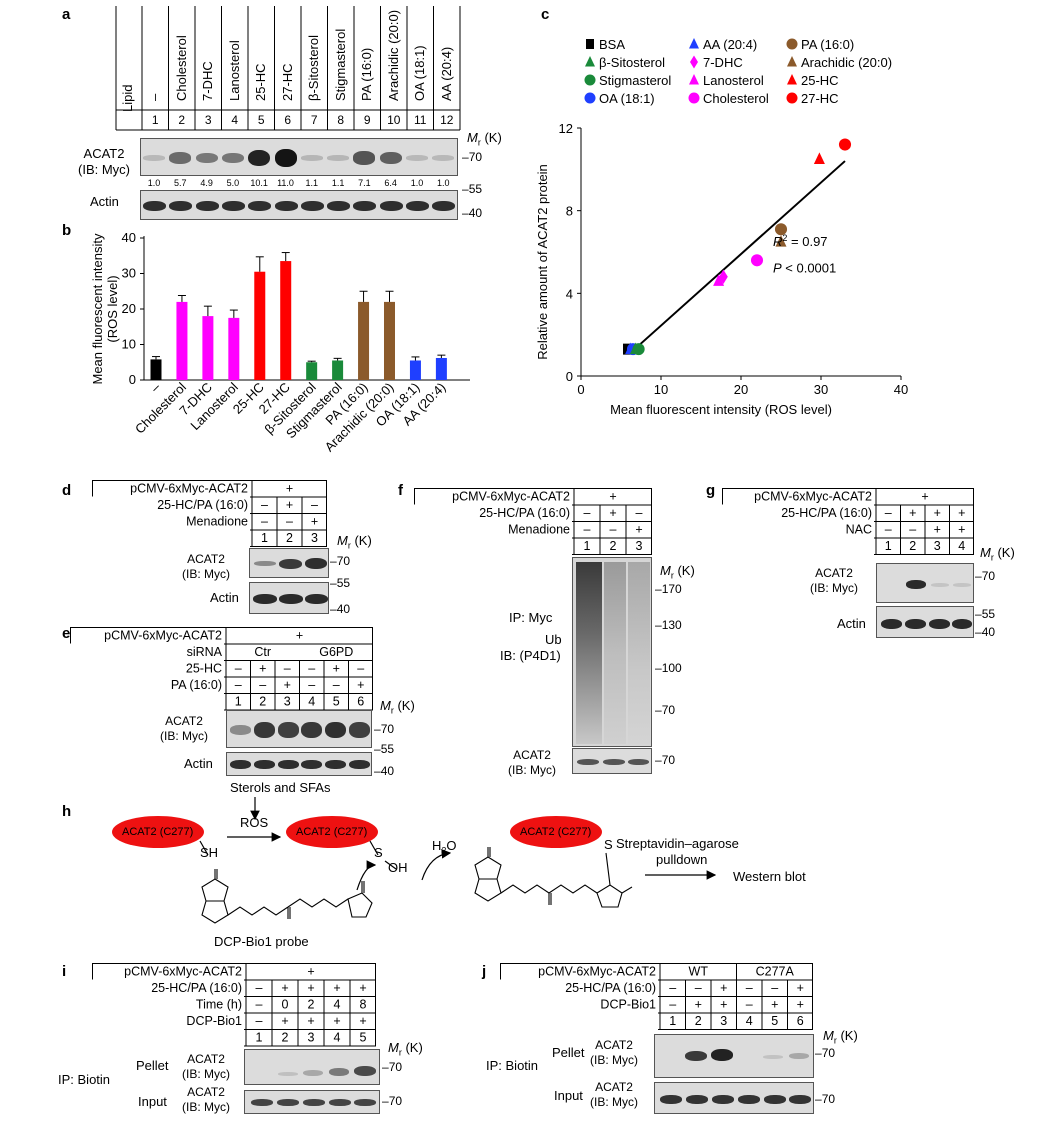 Image resolution: width=1045 pixels, height=1122 pixels. I want to click on pellet-blot-j, so click(734, 1056).